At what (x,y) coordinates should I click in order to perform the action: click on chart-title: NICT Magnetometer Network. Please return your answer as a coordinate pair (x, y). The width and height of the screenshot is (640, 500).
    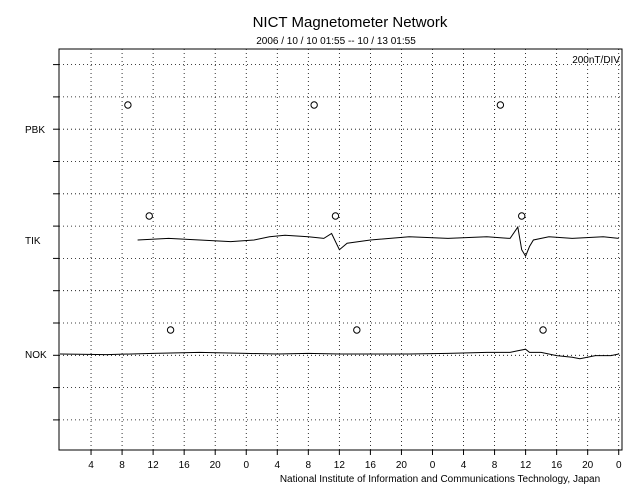
    Looking at the image, I should click on (350, 22).